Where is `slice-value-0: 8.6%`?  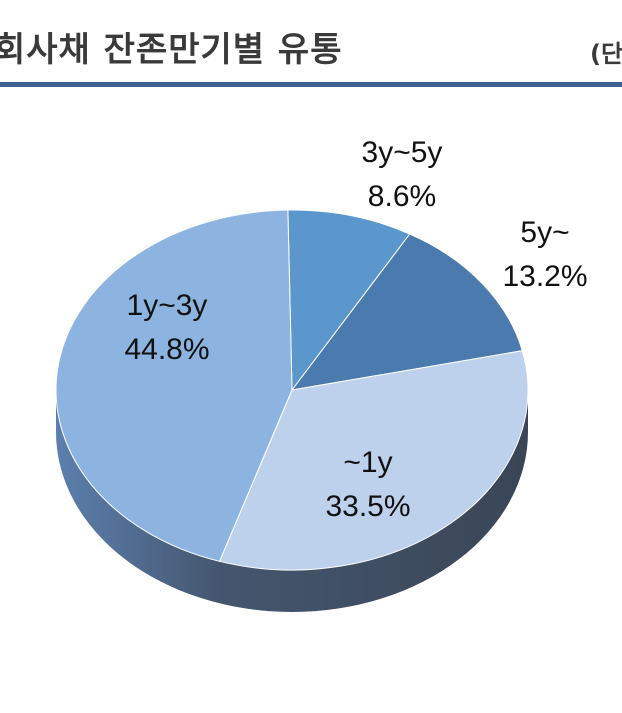
slice-value-0: 8.6% is located at coordinates (402, 196).